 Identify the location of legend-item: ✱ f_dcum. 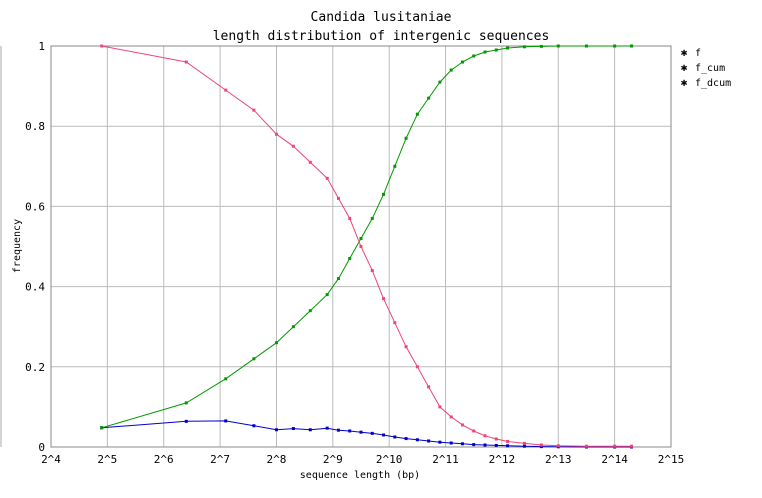
(706, 82).